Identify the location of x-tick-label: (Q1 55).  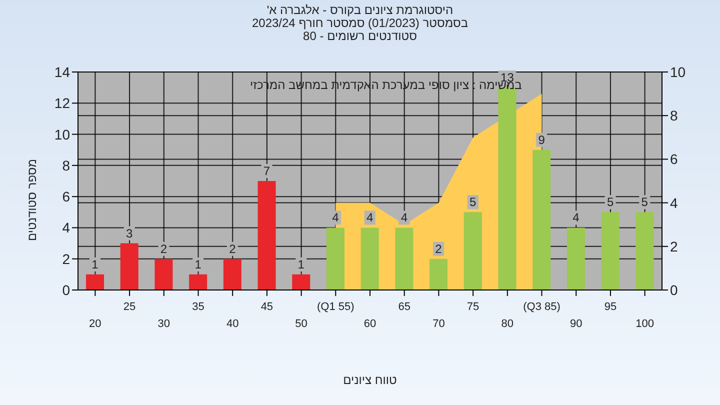
(335, 307).